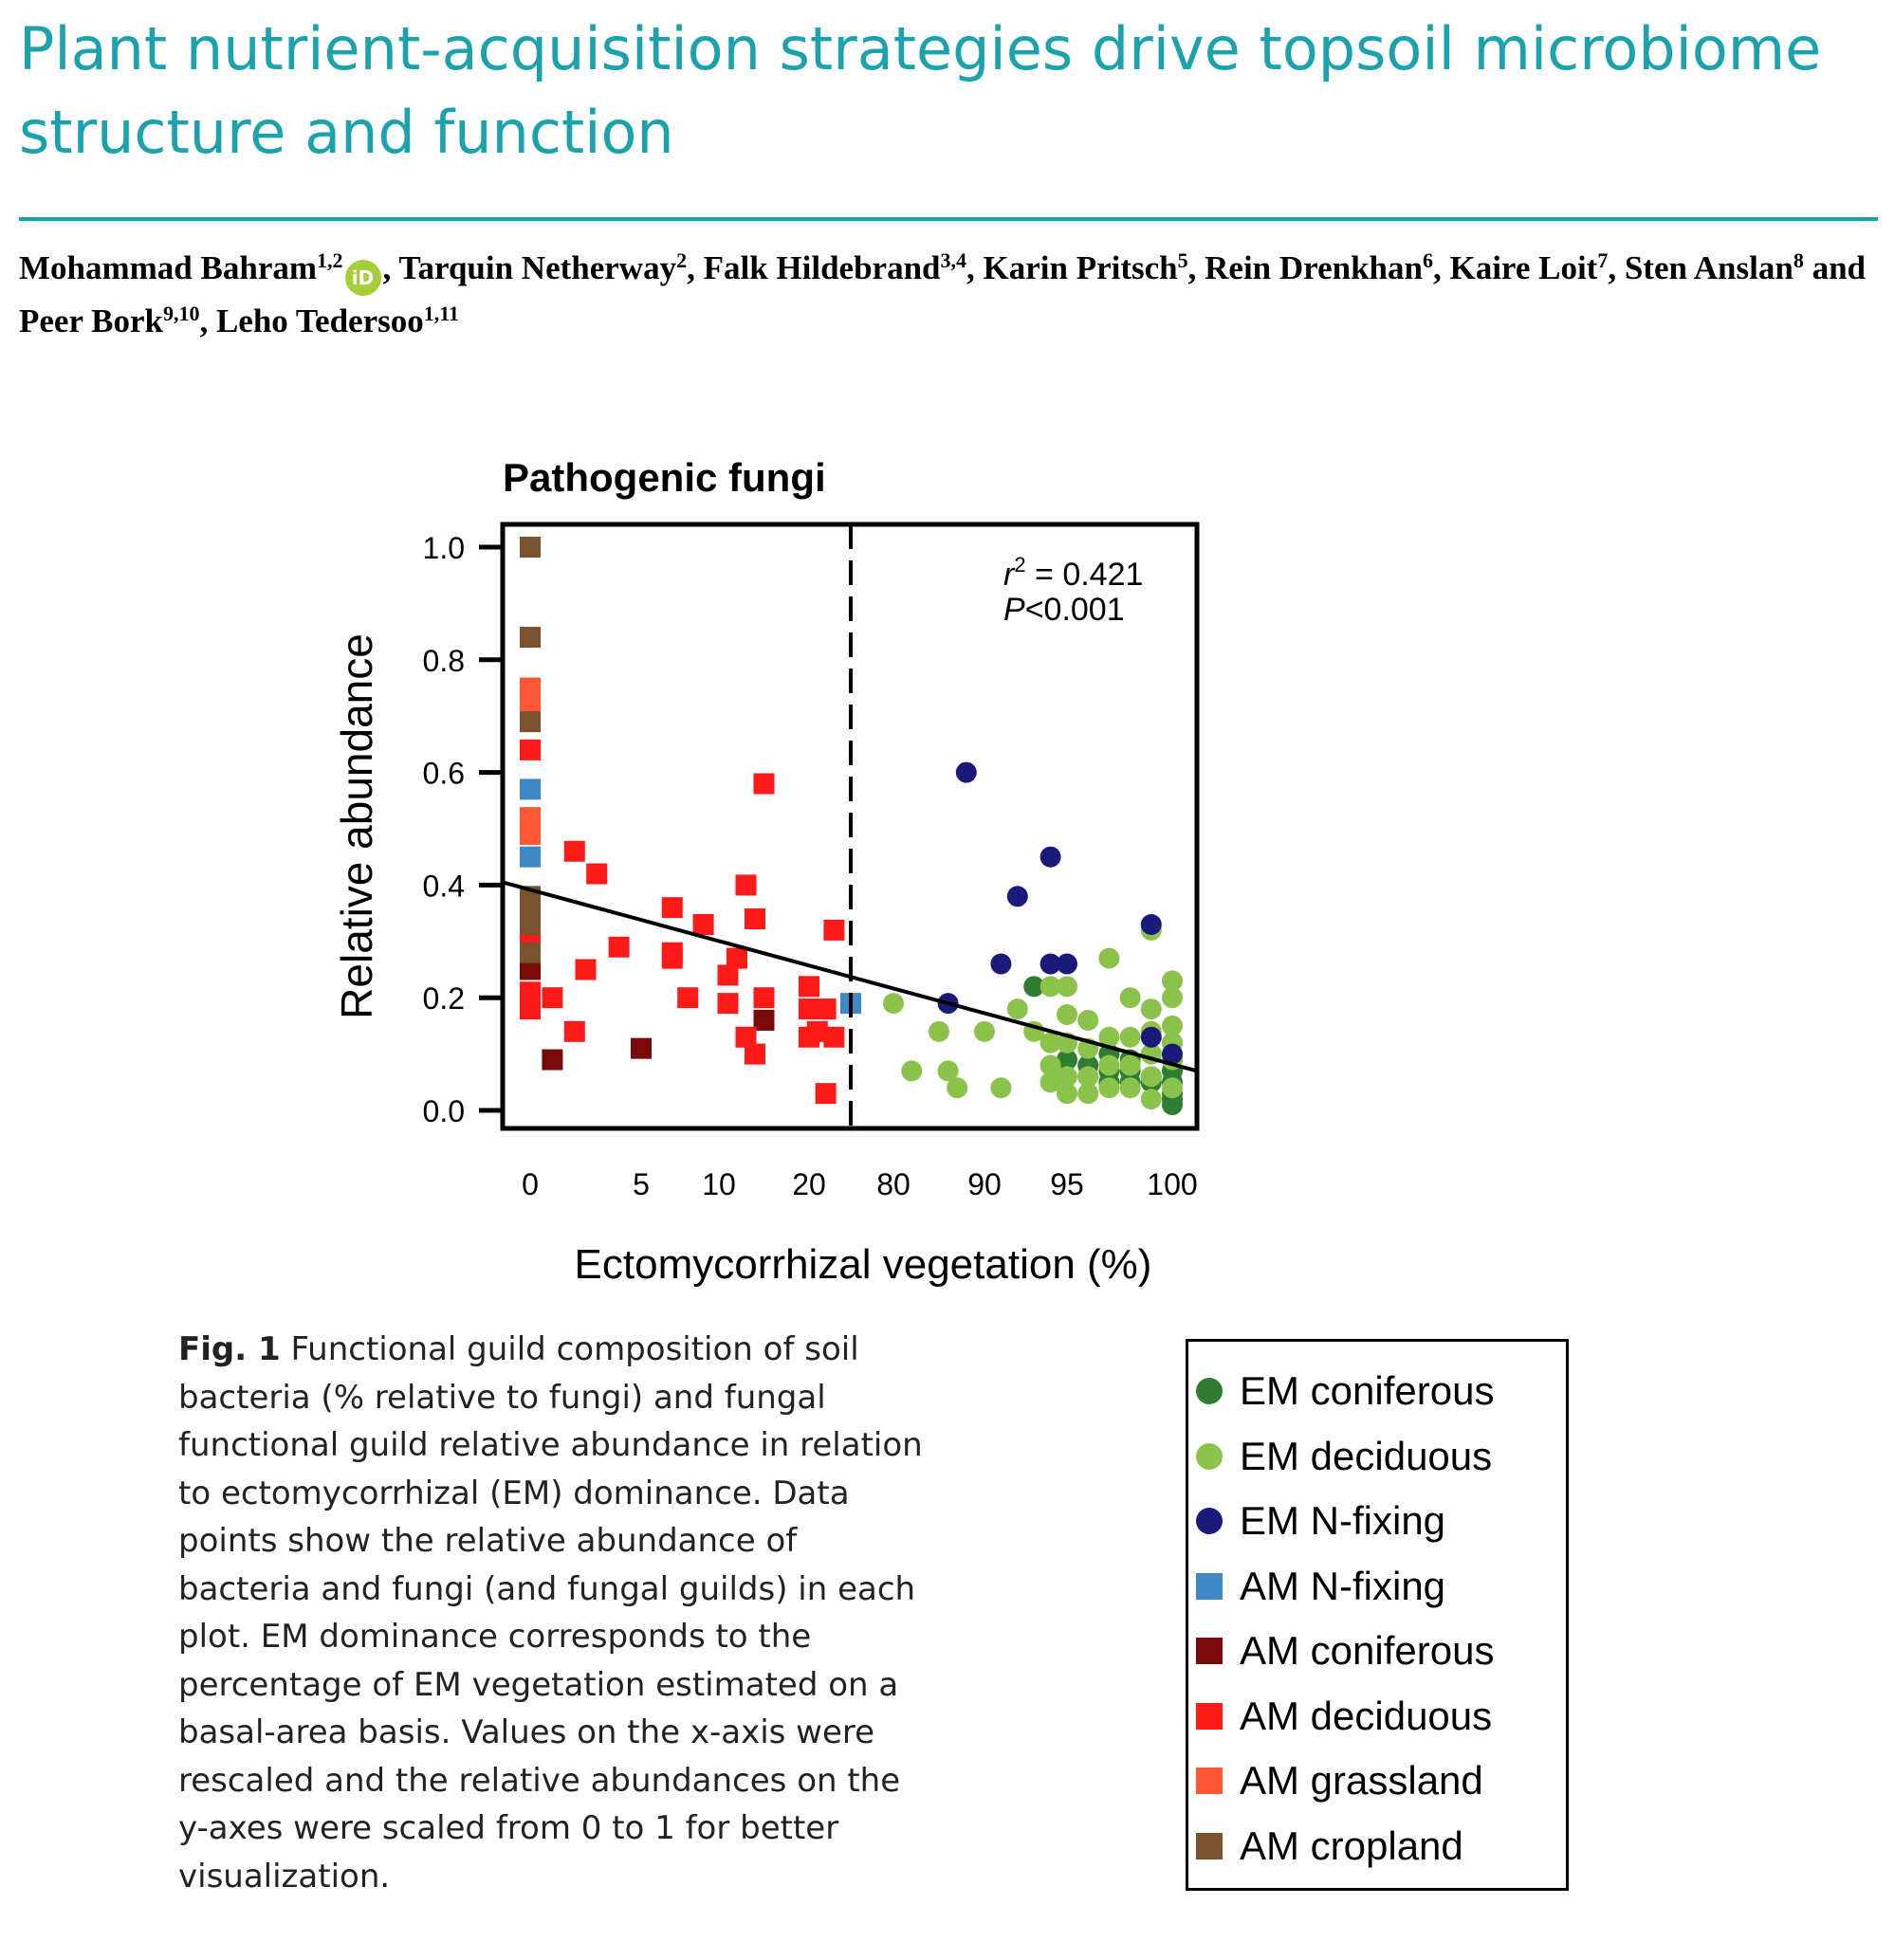  What do you see at coordinates (641, 1184) in the screenshot?
I see `x-tick-label: 5` at bounding box center [641, 1184].